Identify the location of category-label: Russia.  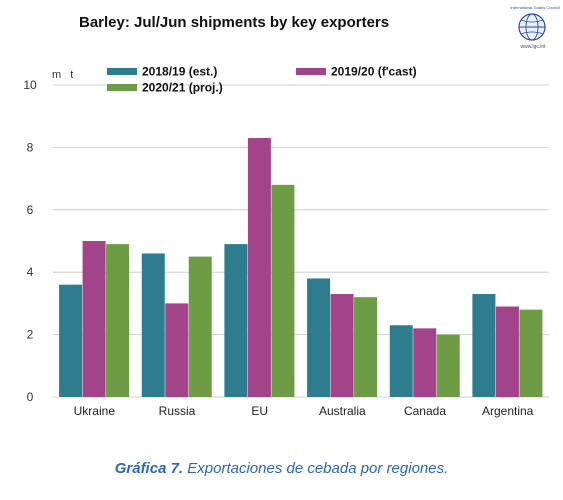
(177, 411).